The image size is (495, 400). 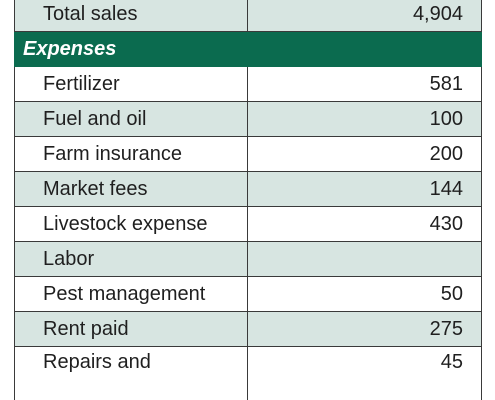 I want to click on table-row: Rent paid 275, so click(x=248, y=329).